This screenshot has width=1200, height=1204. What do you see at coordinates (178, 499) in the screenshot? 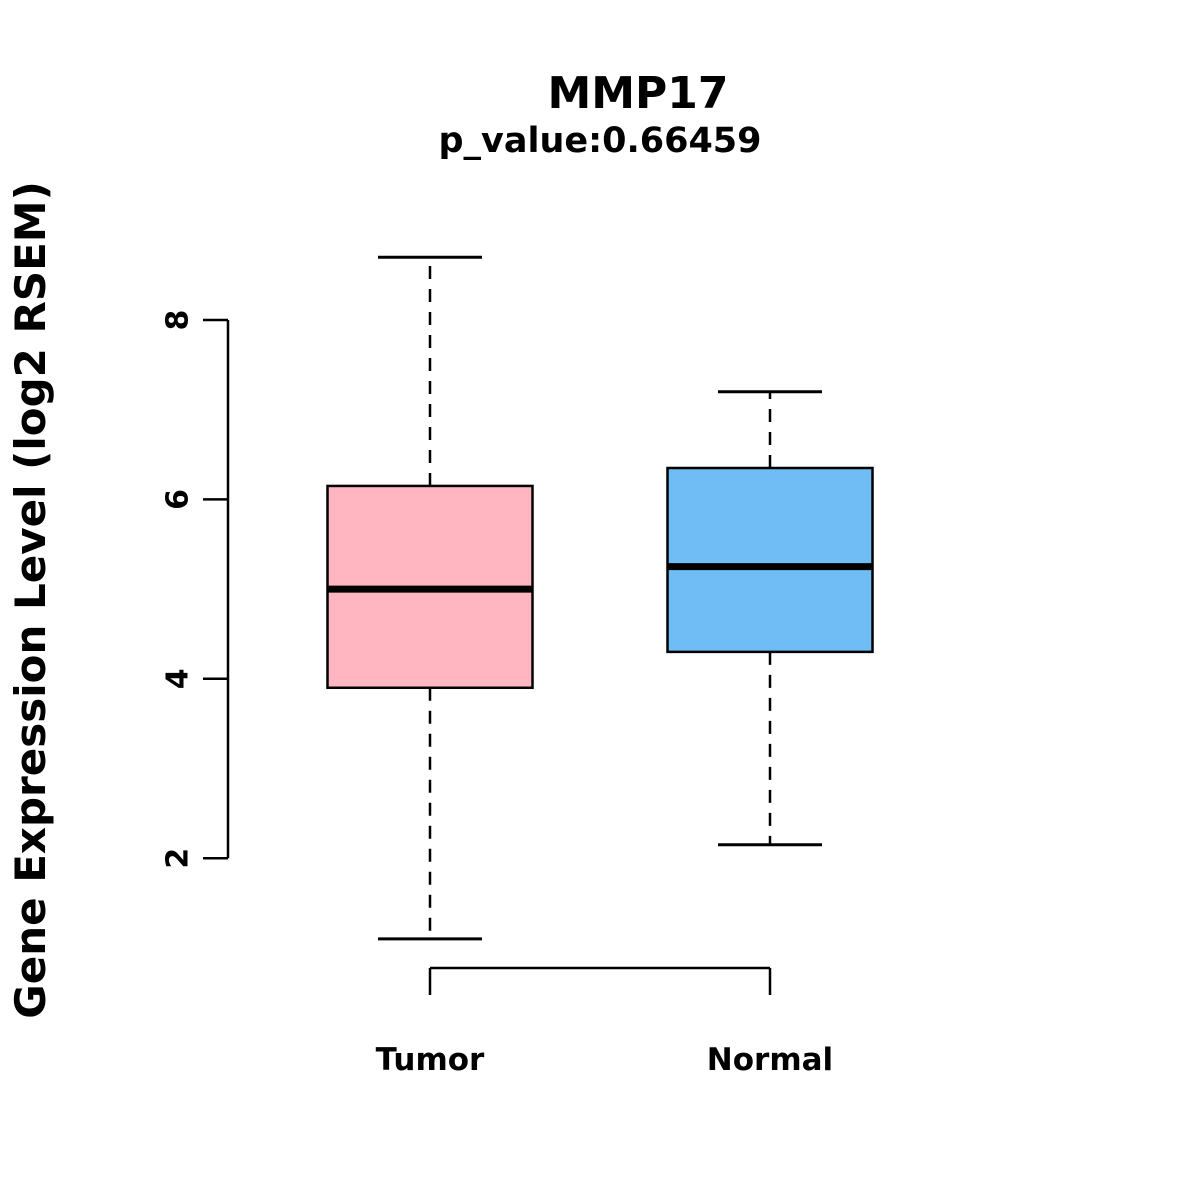
I see `y-tick-label-6: 6` at bounding box center [178, 499].